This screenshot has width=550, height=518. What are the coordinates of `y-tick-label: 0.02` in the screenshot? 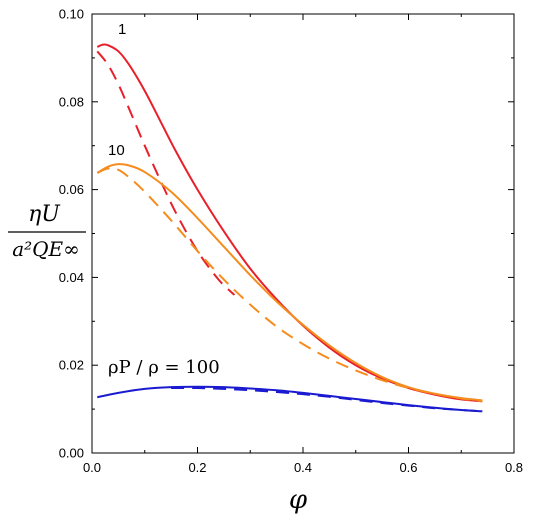 It's located at (71, 365).